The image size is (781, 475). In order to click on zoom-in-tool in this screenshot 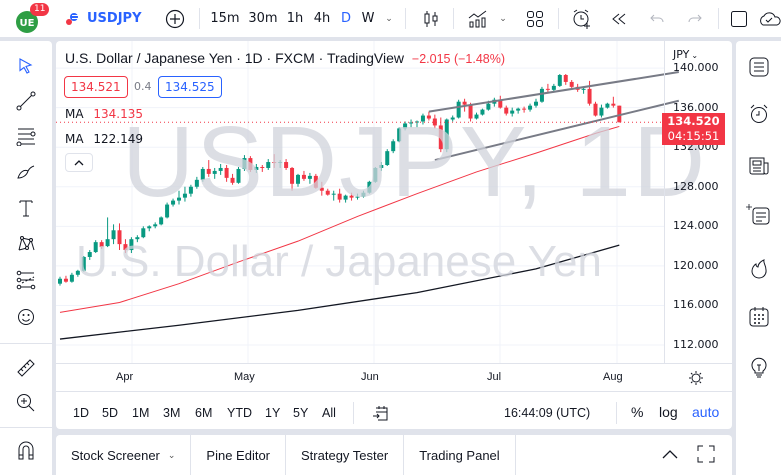, I will do `click(26, 403)`.